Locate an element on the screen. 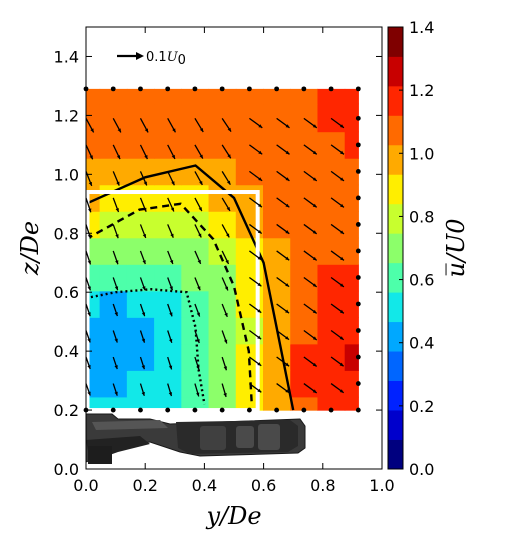 This screenshot has width=522, height=550. svg-text: 0.1U0 is located at coordinates (166, 59).